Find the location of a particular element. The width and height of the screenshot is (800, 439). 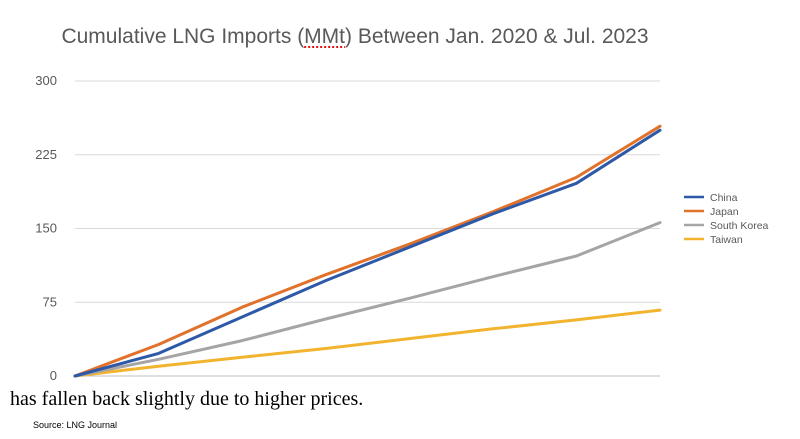

y-tick-label: 225 is located at coordinates (46, 154).